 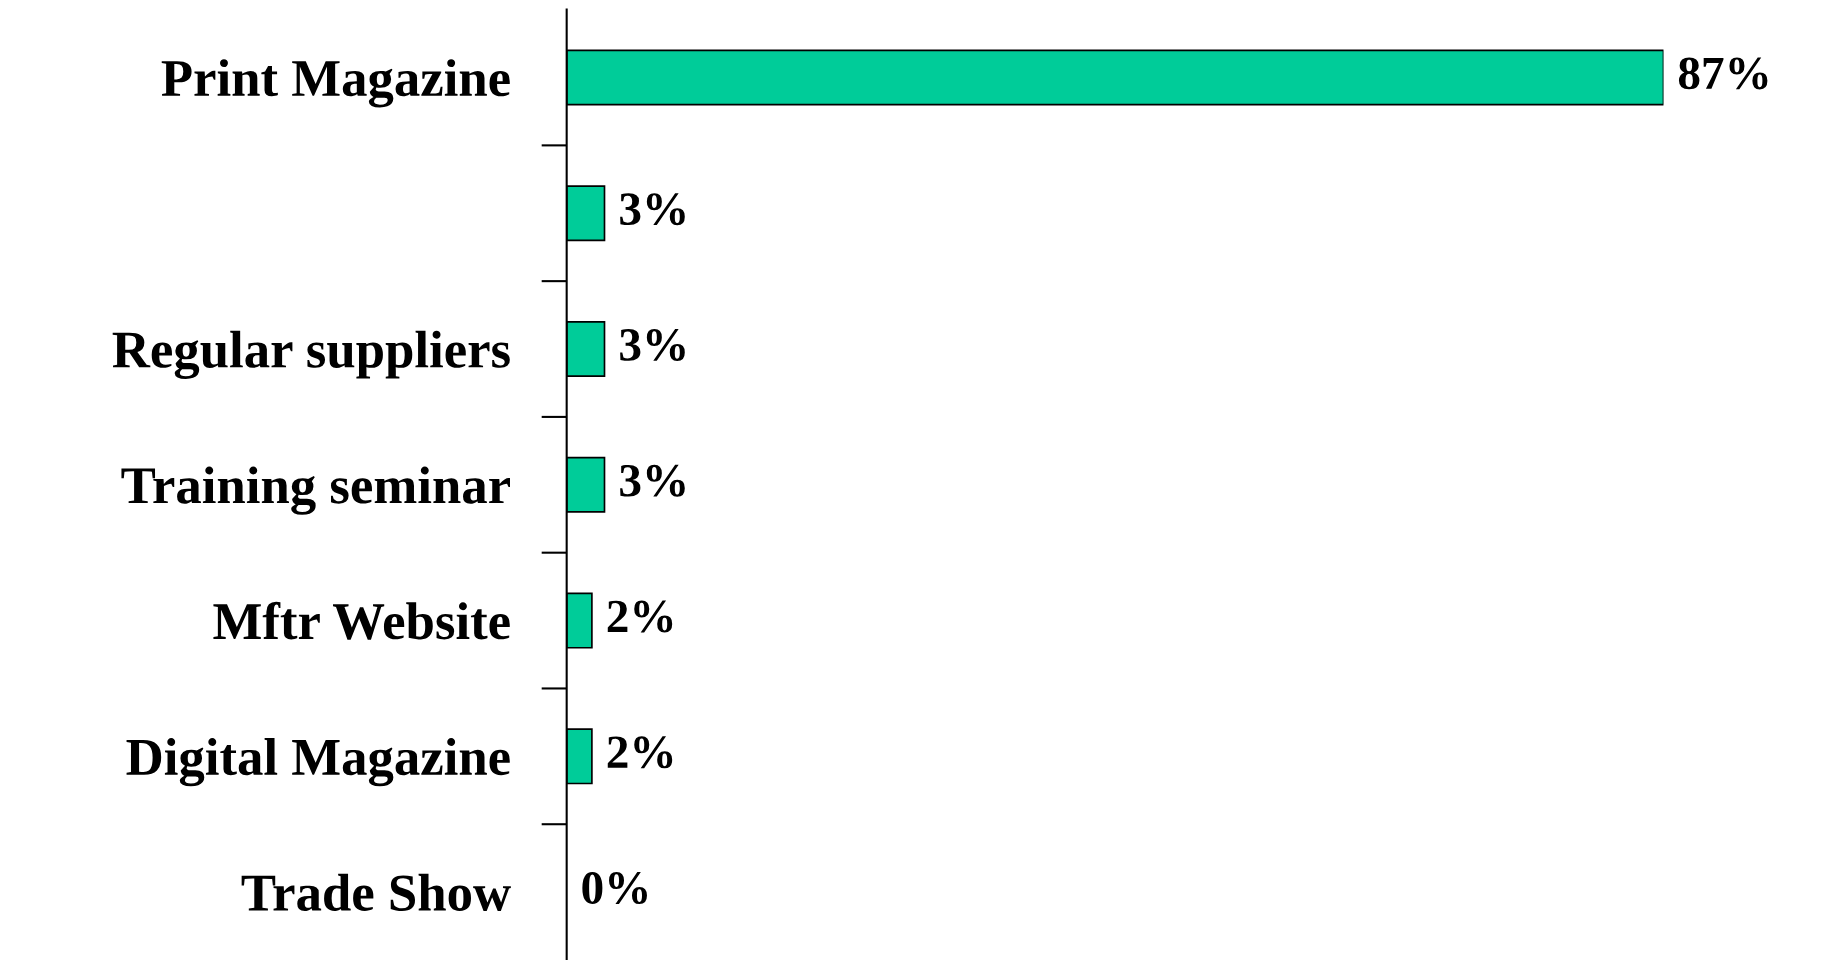 I want to click on y-tick-label: Print Magazine, so click(x=335, y=83).